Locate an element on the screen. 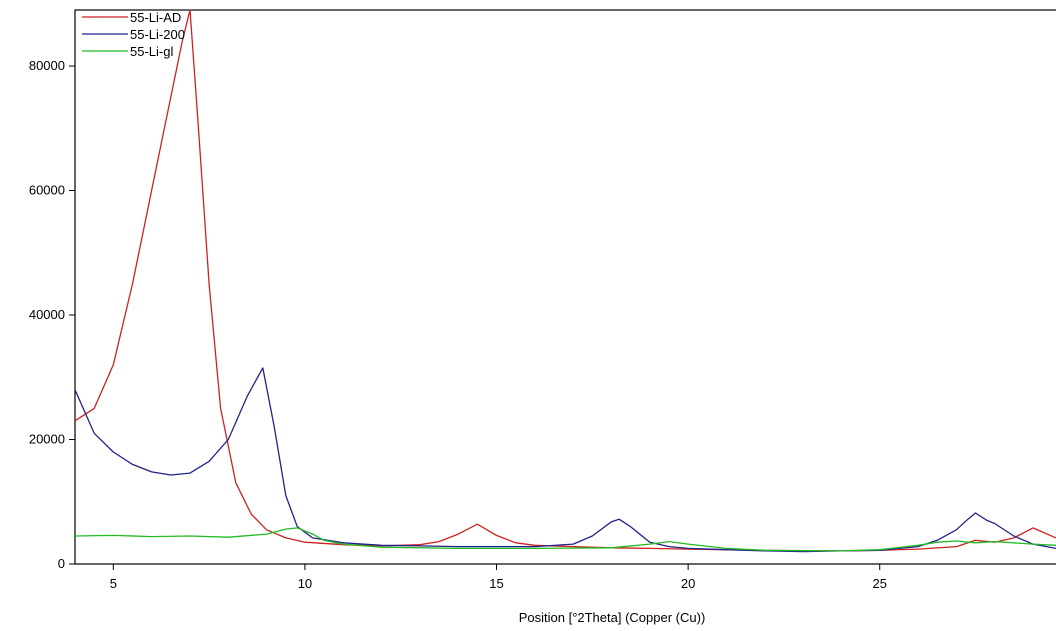  y-axis-ticks: 0 20000 40000 60000 80000 is located at coordinates (52, 314).